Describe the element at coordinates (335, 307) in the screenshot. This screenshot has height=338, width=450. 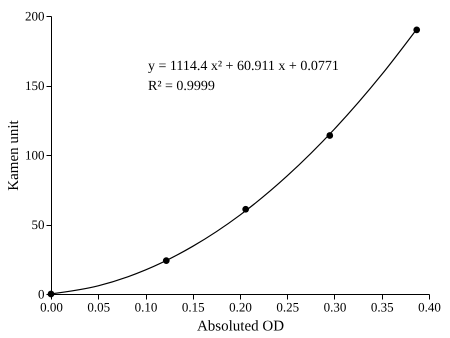
I see `x-tick-label: 0.30` at that location.